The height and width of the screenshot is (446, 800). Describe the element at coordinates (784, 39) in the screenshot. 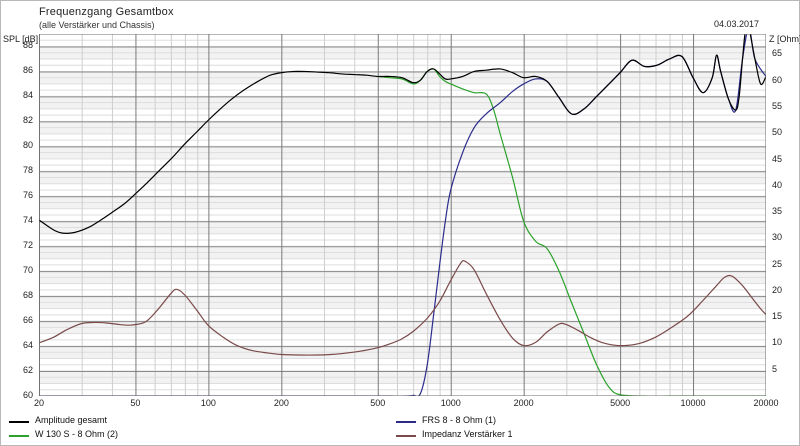

I see `y-axis-right-label: Z [Ohm]` at that location.